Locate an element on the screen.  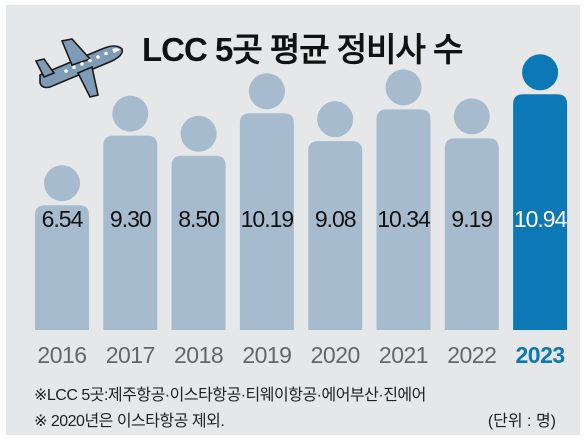
unit-label: (단위 : 명) is located at coordinates (521, 421).